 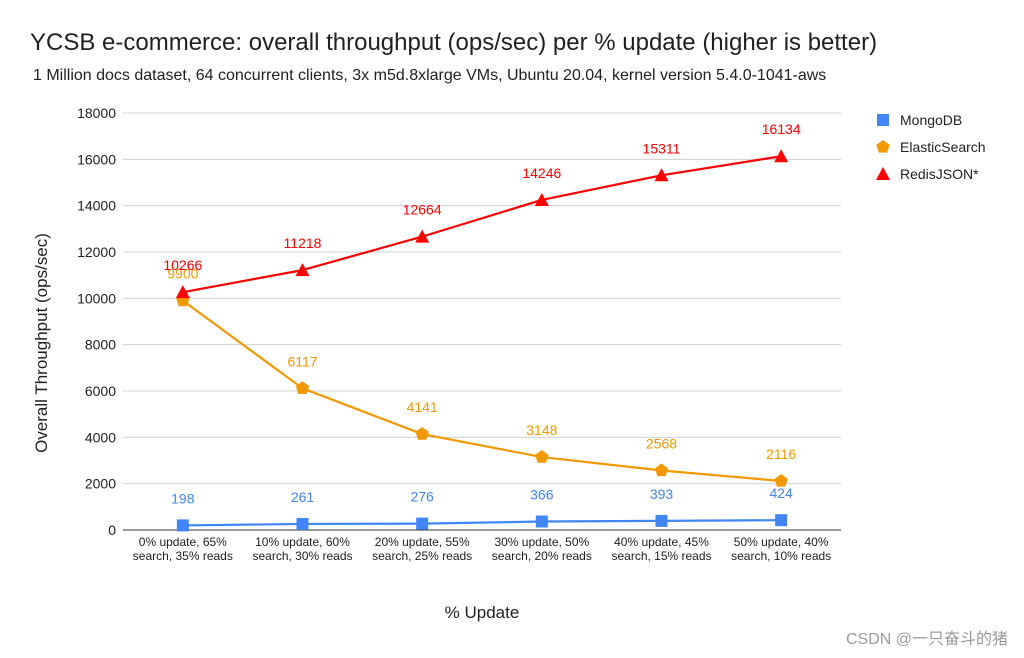 What do you see at coordinates (931, 120) in the screenshot?
I see `legend-item-mongodb: MongoDB` at bounding box center [931, 120].